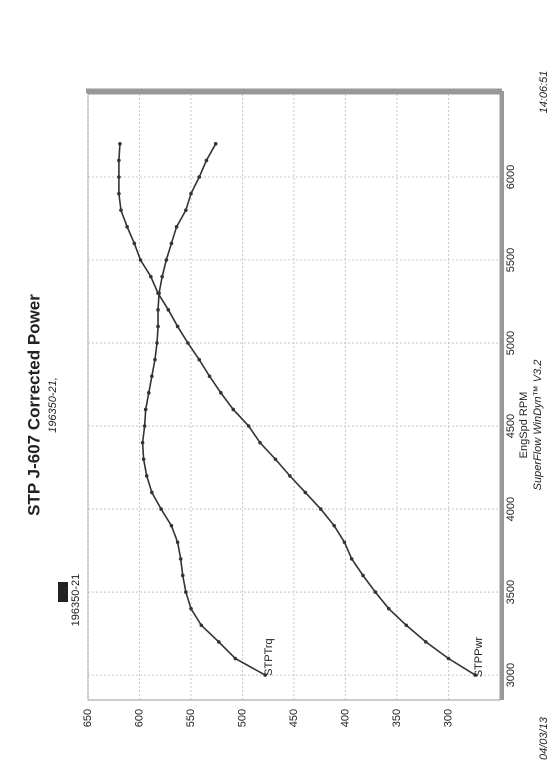  What do you see at coordinates (544, 92) in the screenshot?
I see `time-label: 14:06:51` at bounding box center [544, 92].